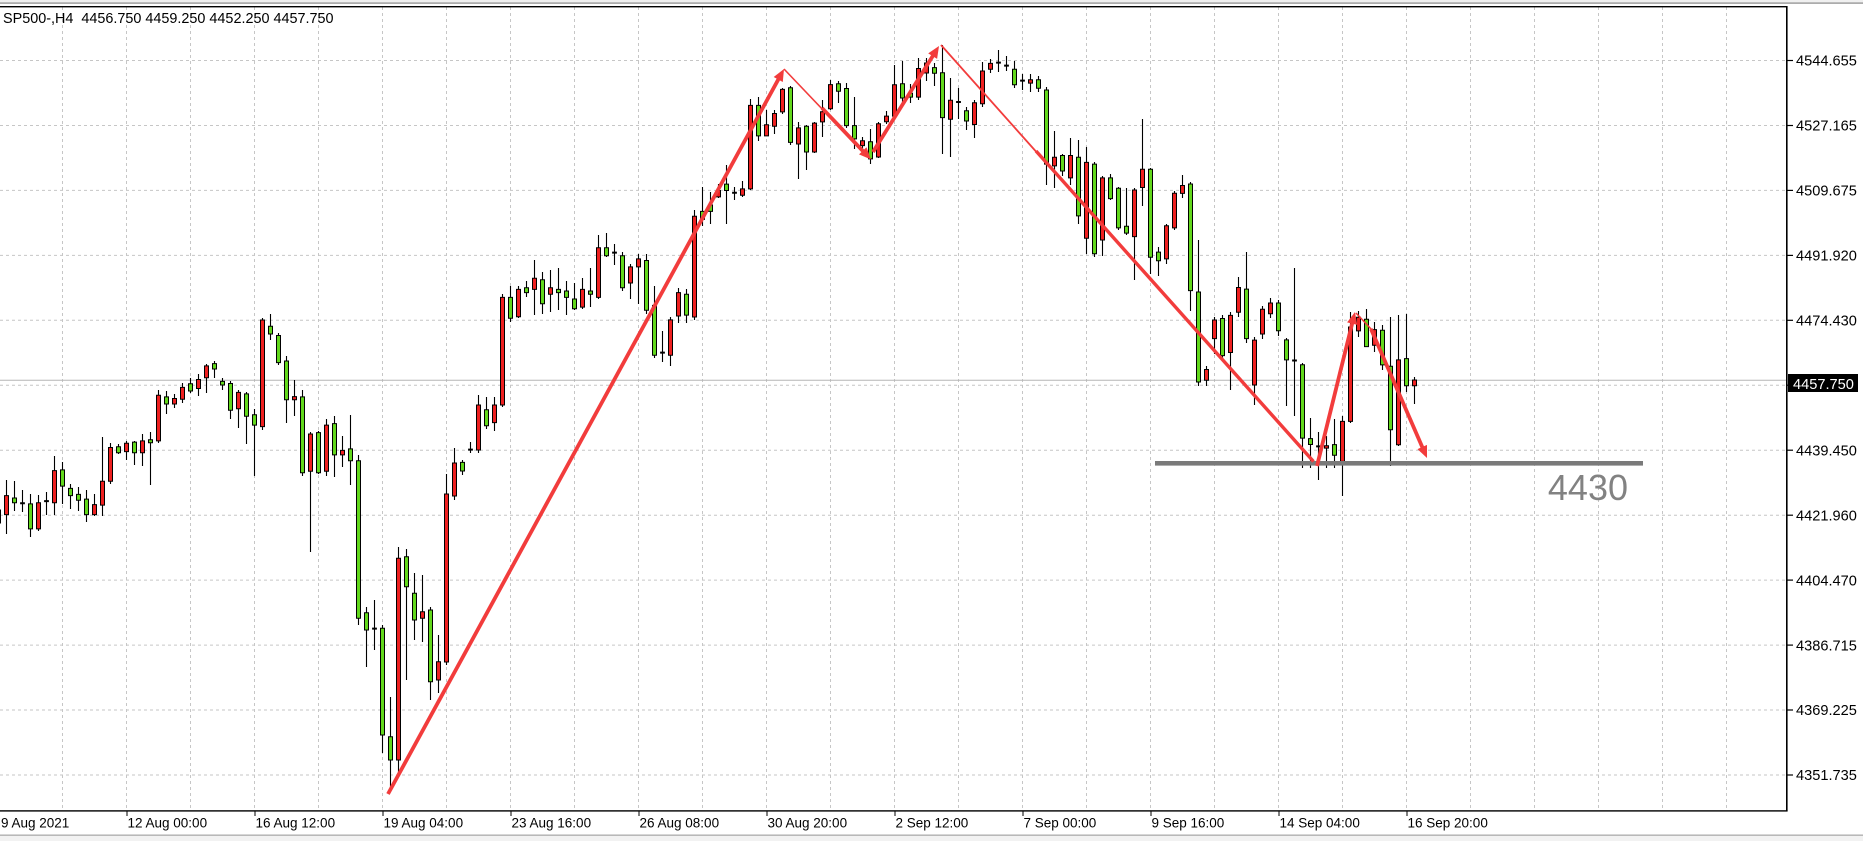 The image size is (1863, 846). What do you see at coordinates (932, 823) in the screenshot?
I see `svg-text: 2 Sep 12:00` at bounding box center [932, 823].